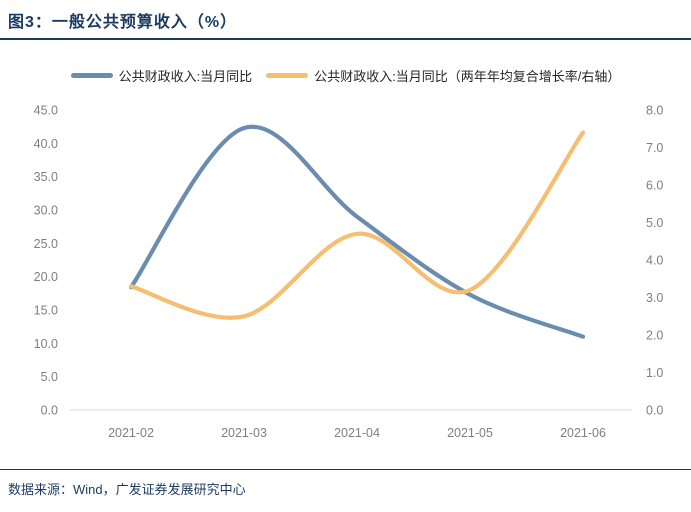 The height and width of the screenshot is (512, 691). Describe the element at coordinates (467, 76) in the screenshot. I see `legend-label-orange: 公共财政收入:当月同比（两年年均复合增长率/右轴）` at that location.